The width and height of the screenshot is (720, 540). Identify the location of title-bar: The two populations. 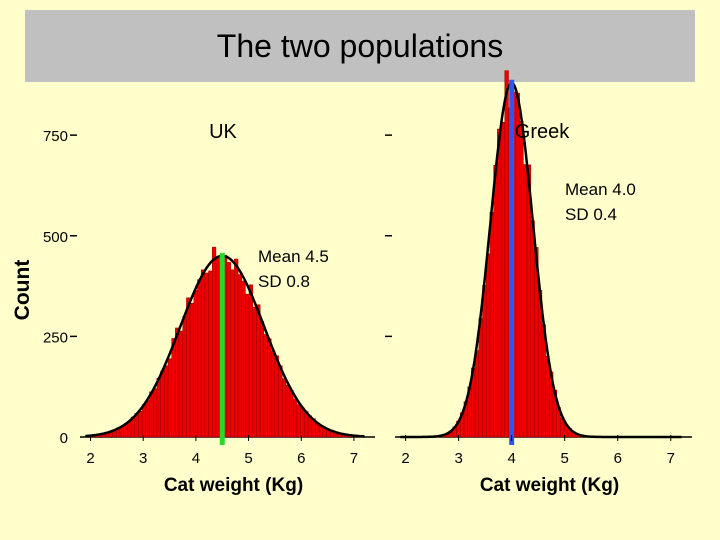
(360, 46).